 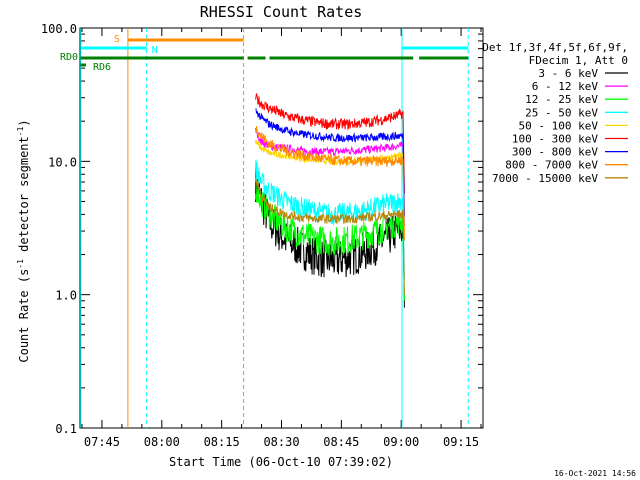 What do you see at coordinates (155, 50) in the screenshot?
I see `flag-segment-label: N` at bounding box center [155, 50].